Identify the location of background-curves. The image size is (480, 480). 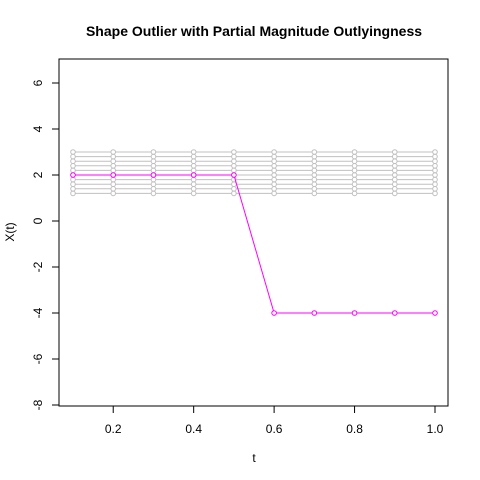
(254, 173).